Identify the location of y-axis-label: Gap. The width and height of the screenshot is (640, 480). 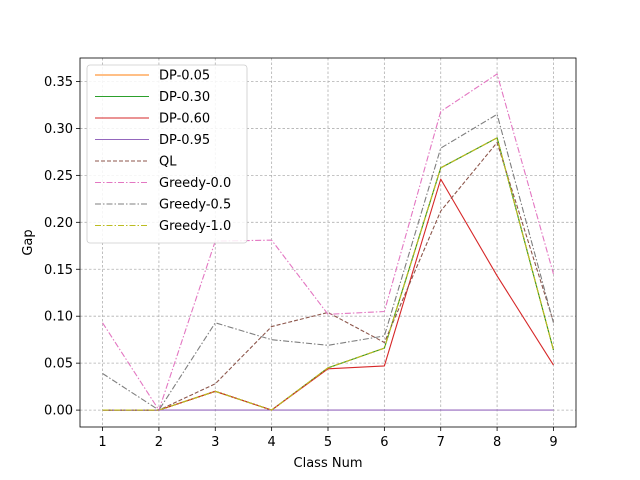
(28, 242).